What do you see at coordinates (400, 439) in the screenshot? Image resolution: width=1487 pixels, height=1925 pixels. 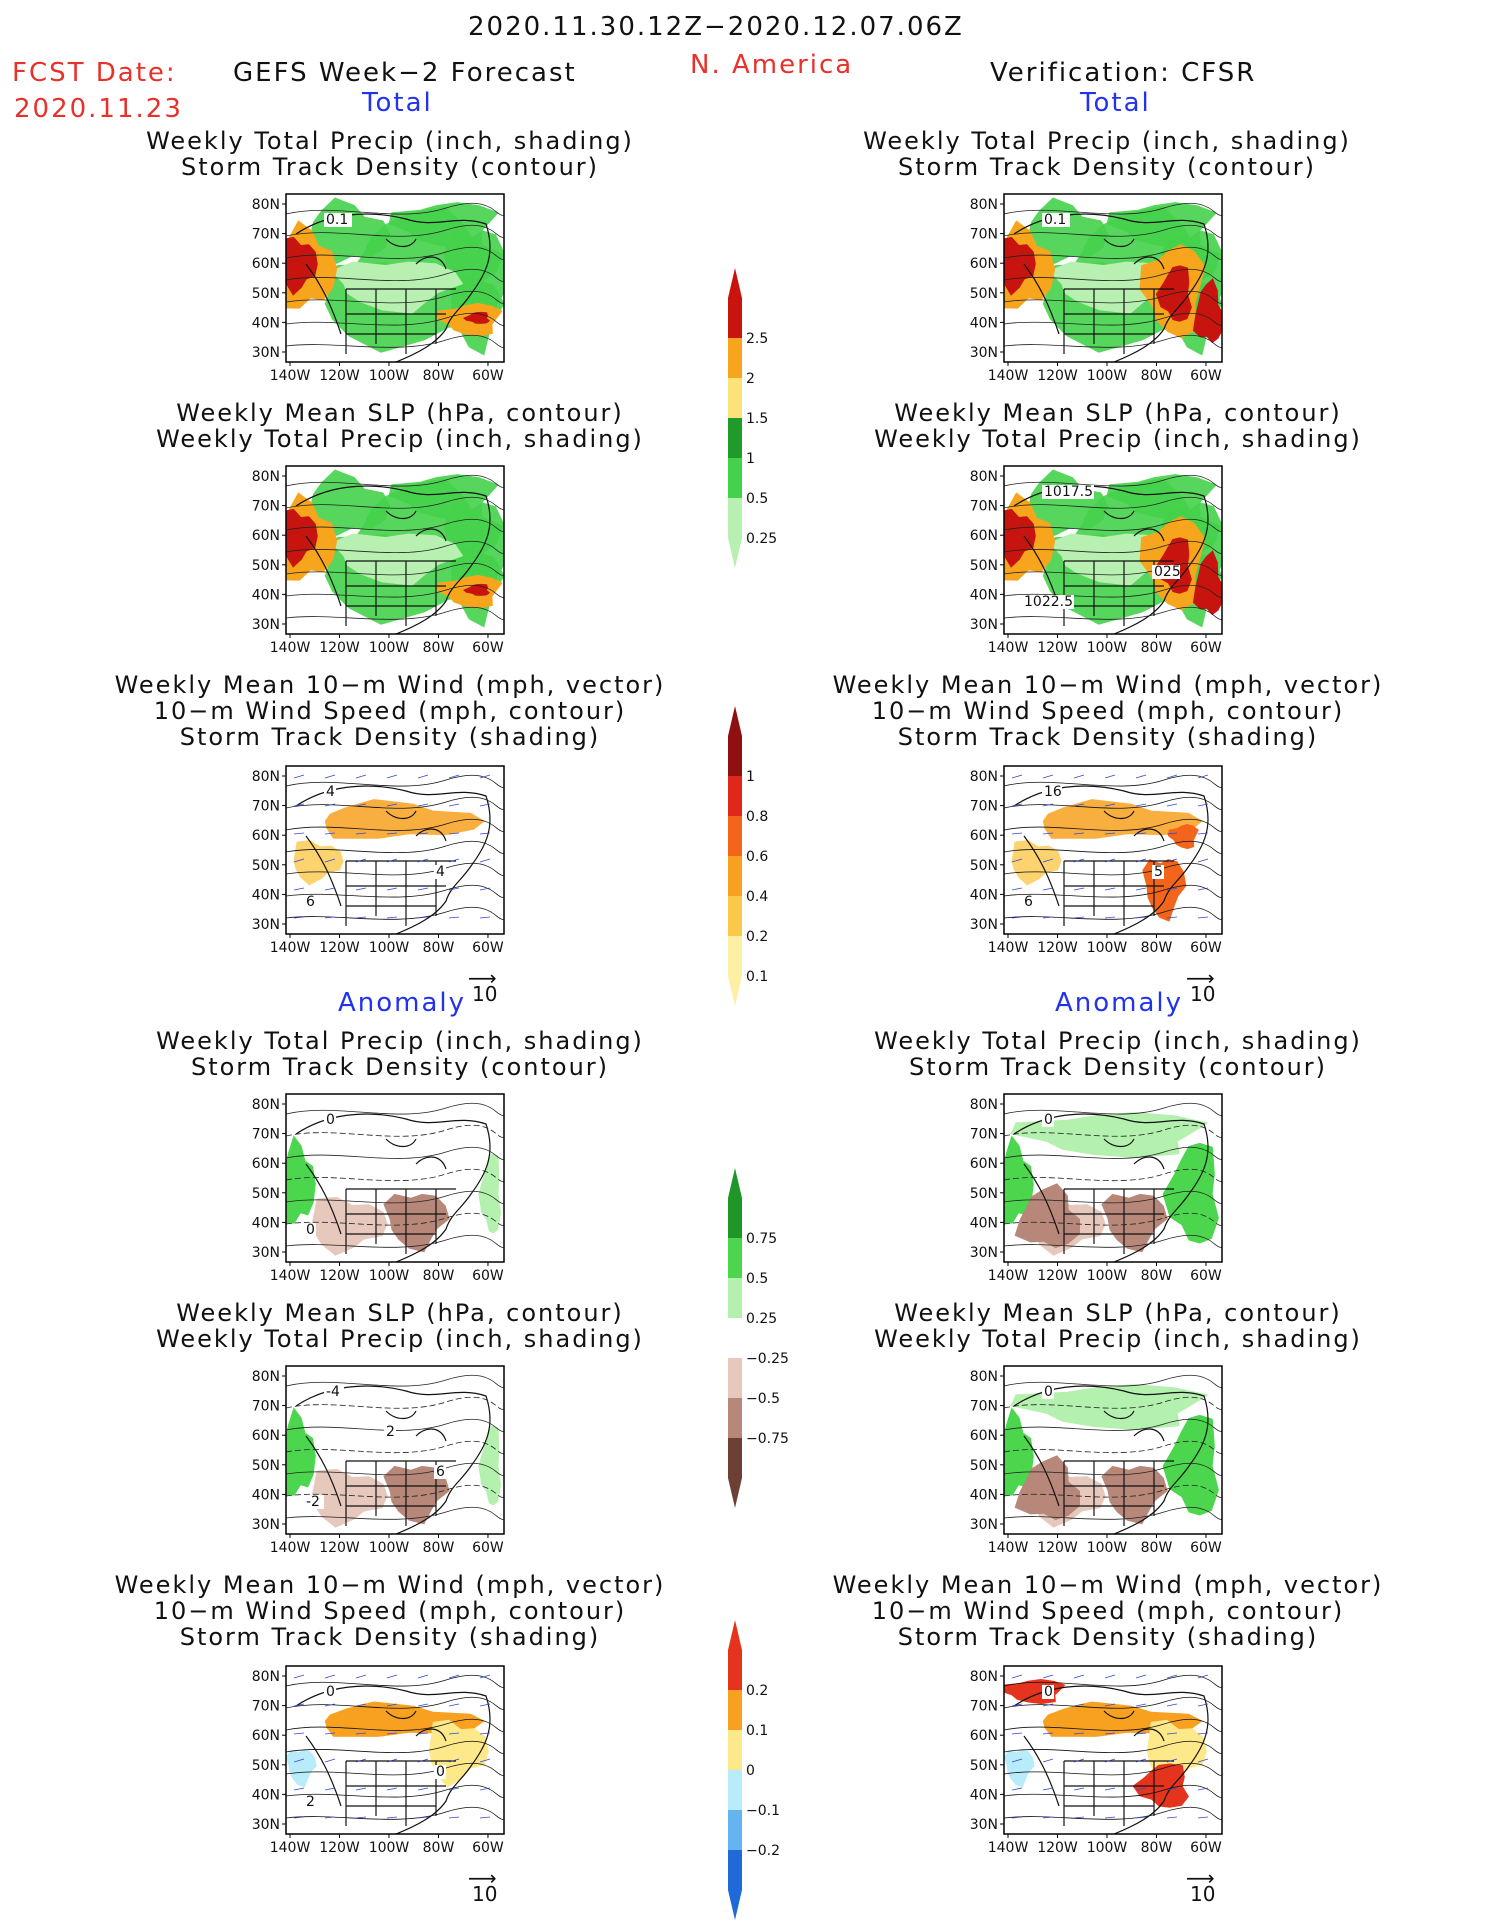 I see `title-line: Weekly Total Precip (inch, shading)` at bounding box center [400, 439].